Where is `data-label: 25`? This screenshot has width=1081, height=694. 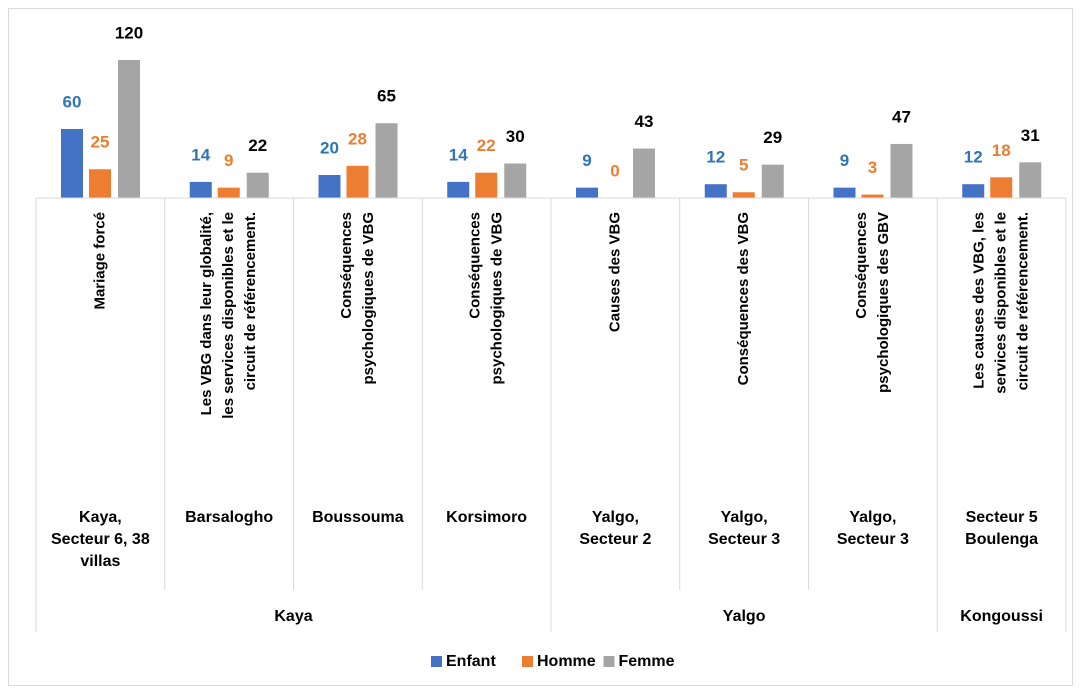 data-label: 25 is located at coordinates (100, 142).